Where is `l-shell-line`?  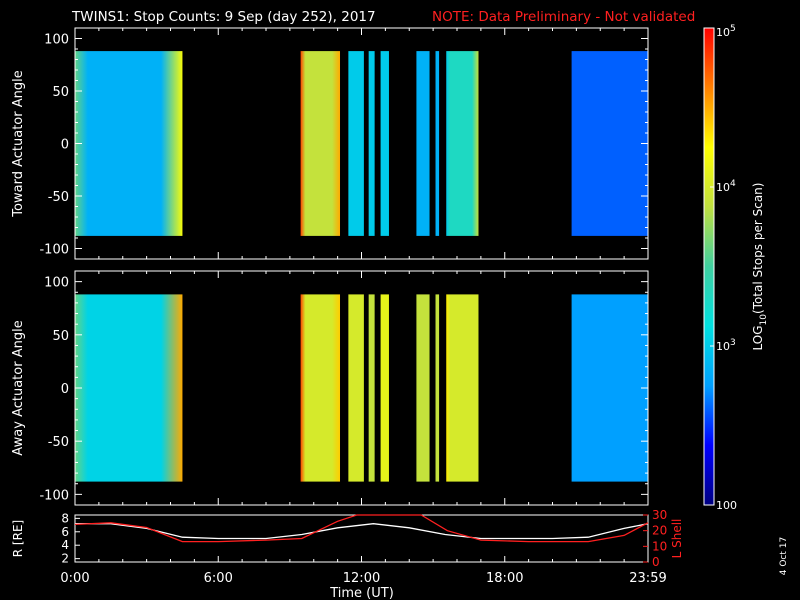 l-shell-line is located at coordinates (361, 528).